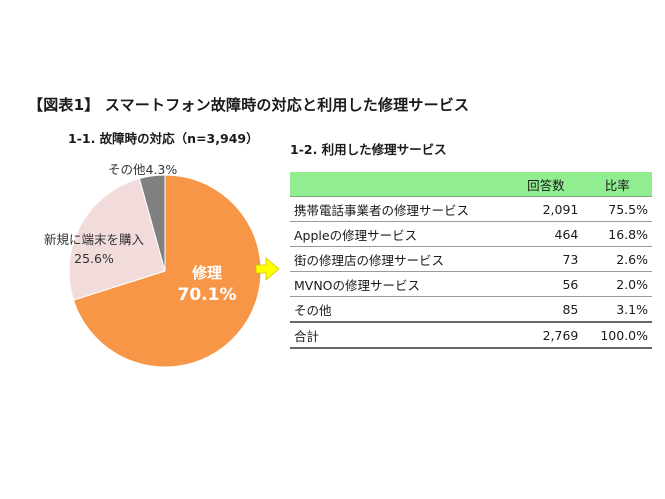 The height and width of the screenshot is (499, 665). I want to click on table-row: 街の修理店の修理サービス 73 2.6%, so click(471, 259).